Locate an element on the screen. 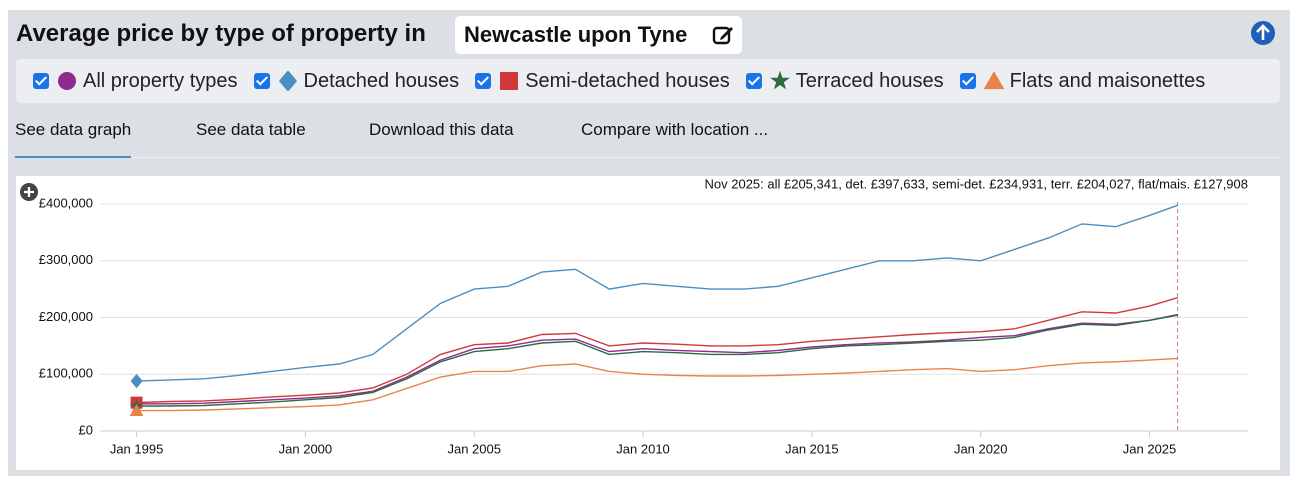  legend-item: All property types is located at coordinates (135, 81).